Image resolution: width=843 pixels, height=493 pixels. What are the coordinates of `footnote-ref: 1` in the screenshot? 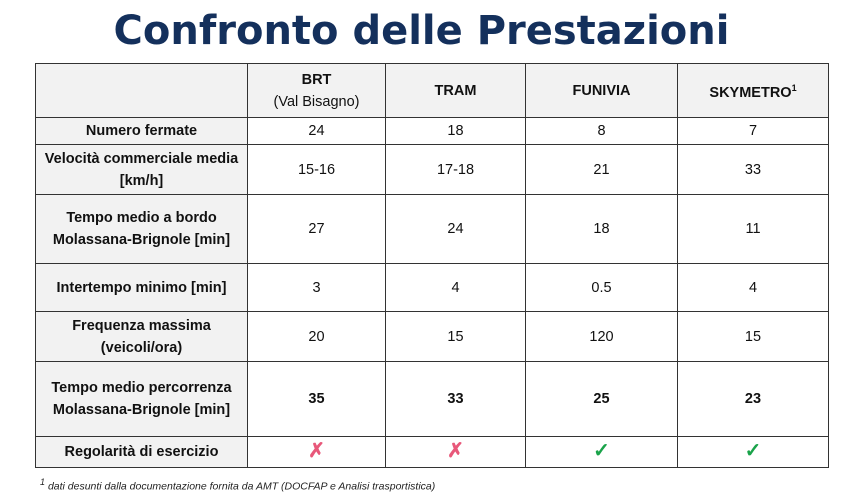 It's located at (794, 88).